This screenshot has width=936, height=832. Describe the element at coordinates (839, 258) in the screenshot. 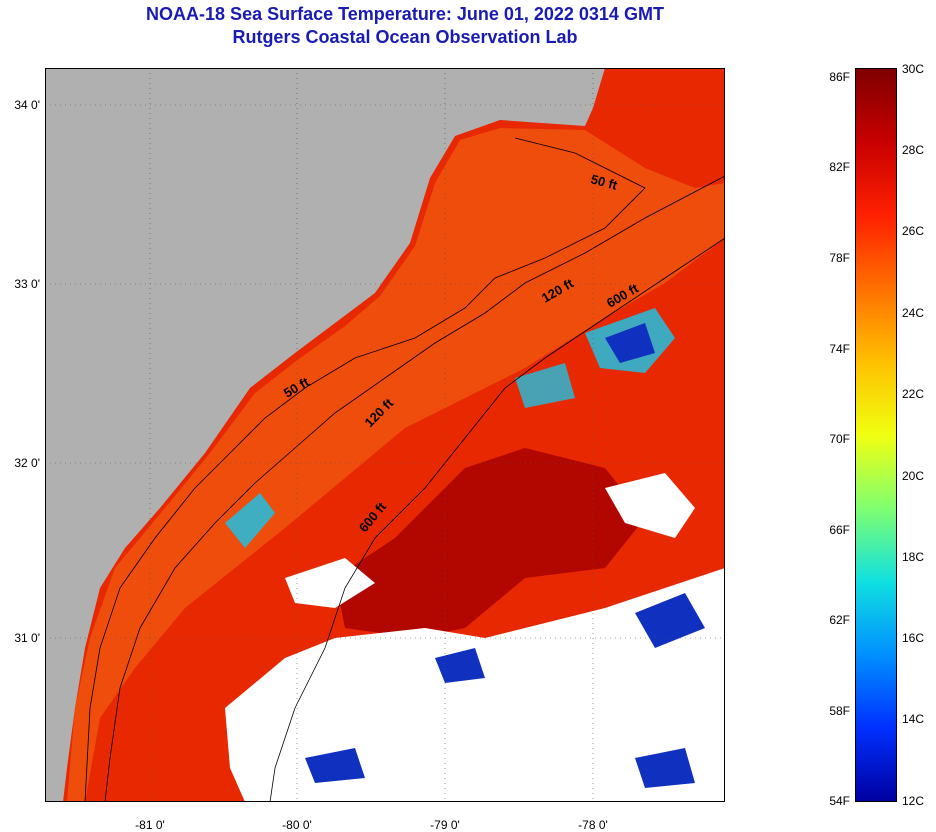

I see `colorbar-label-f: 78F` at that location.